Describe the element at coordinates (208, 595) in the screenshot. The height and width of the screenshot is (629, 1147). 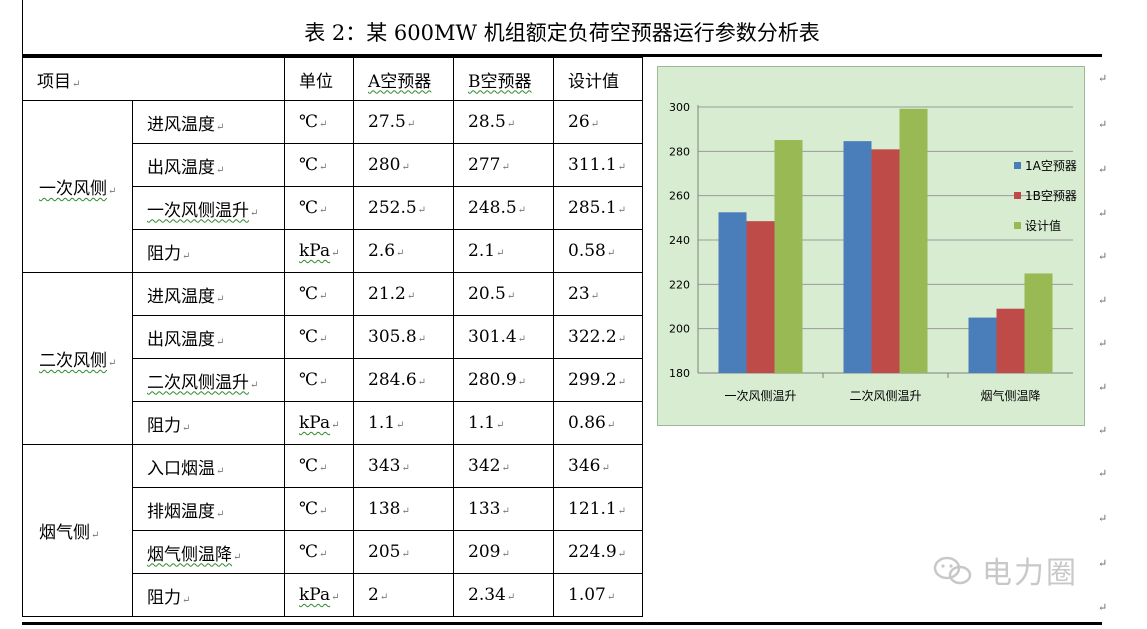
I see `item-cell: 阻力↵` at that location.